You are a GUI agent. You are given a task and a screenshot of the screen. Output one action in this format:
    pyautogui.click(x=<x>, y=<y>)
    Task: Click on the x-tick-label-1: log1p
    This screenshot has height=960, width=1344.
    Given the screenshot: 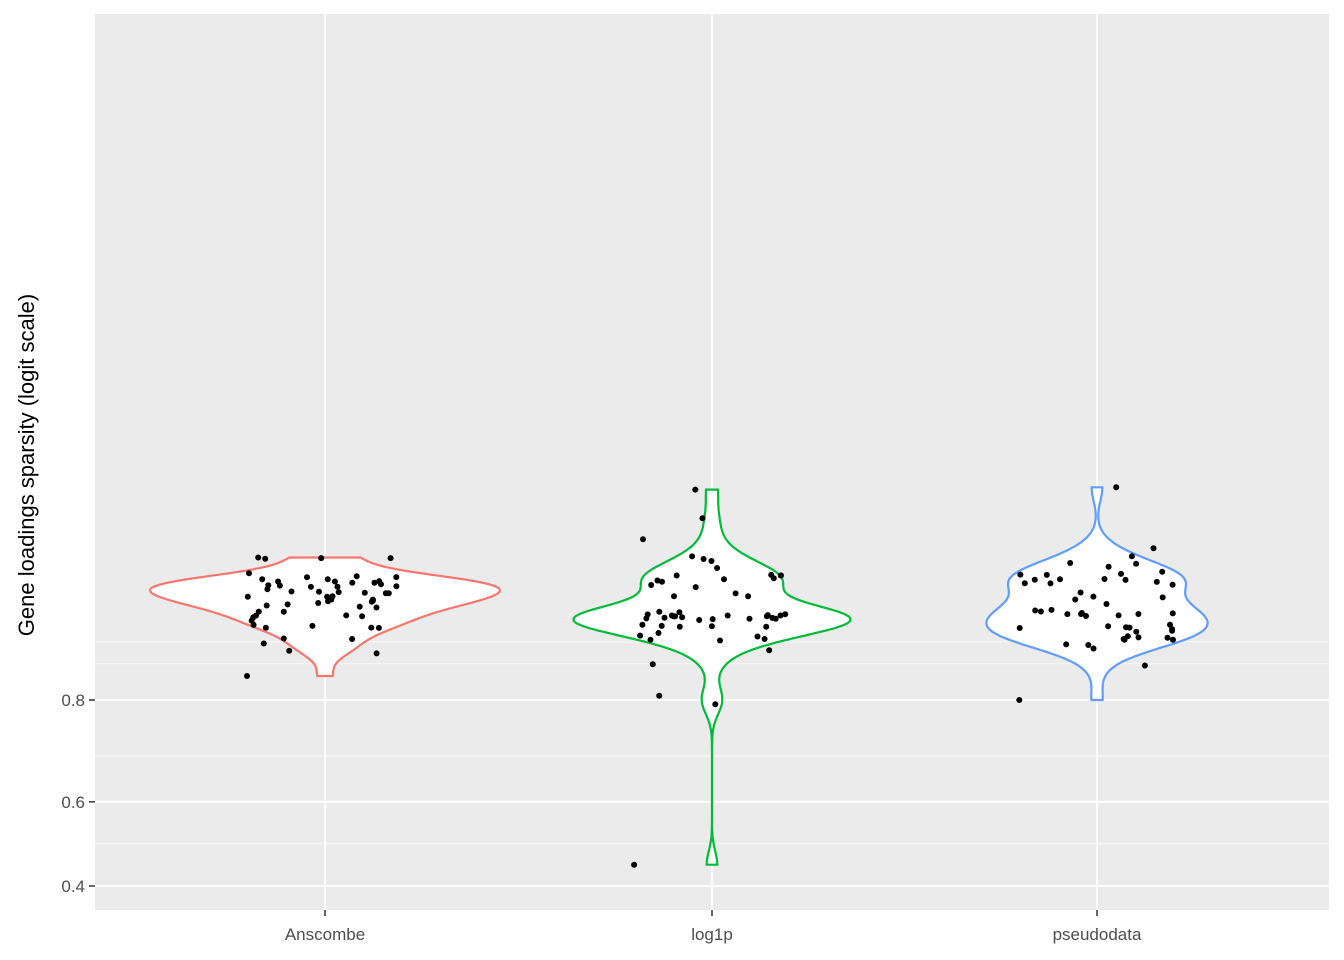 What is the action you would take?
    pyautogui.click(x=712, y=934)
    